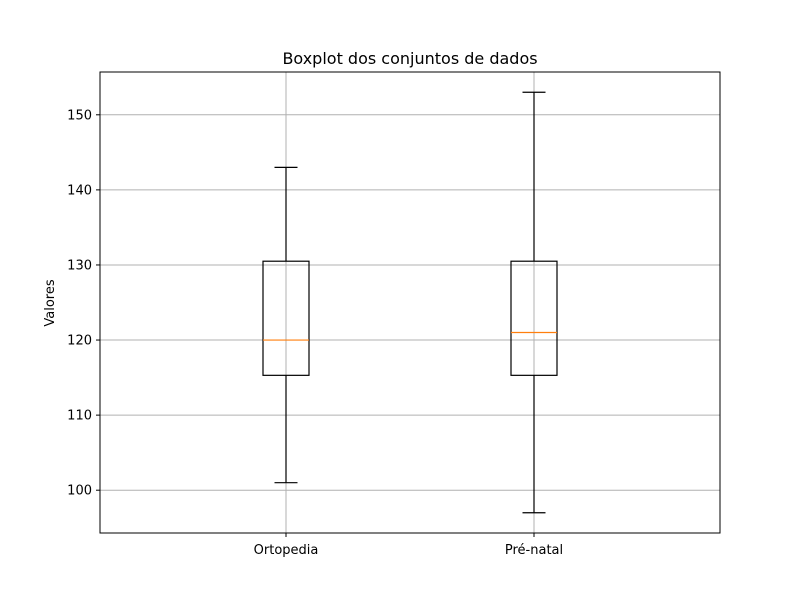  Describe the element at coordinates (286, 550) in the screenshot. I see `x-tick-label: Ortopedia` at that location.